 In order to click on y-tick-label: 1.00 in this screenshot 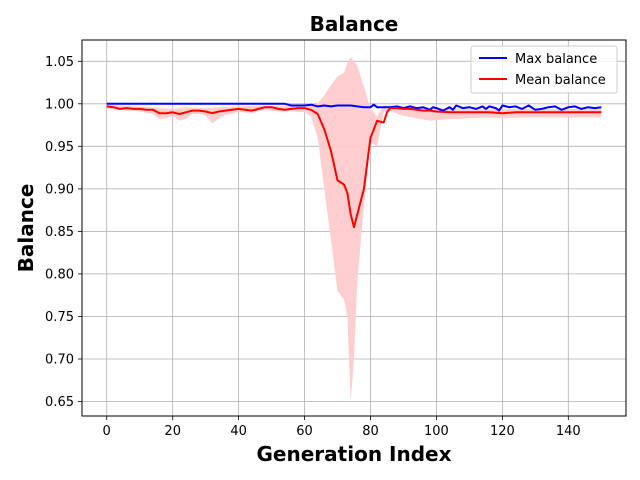, I will do `click(59, 104)`.